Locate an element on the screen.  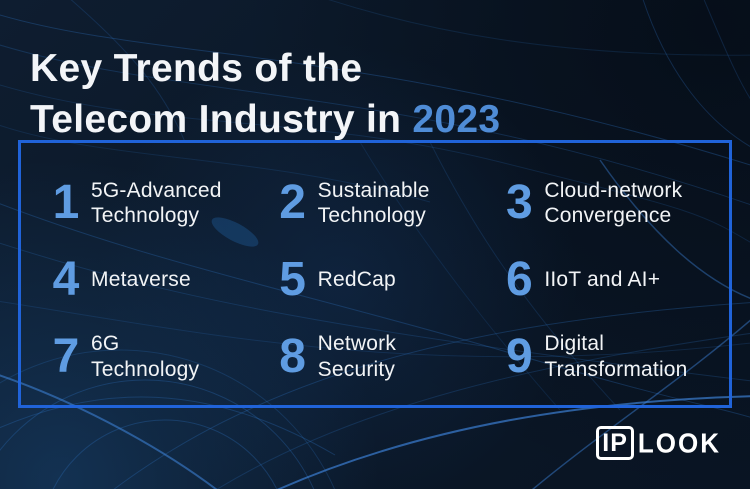
trend-number: 9 is located at coordinates (519, 356).